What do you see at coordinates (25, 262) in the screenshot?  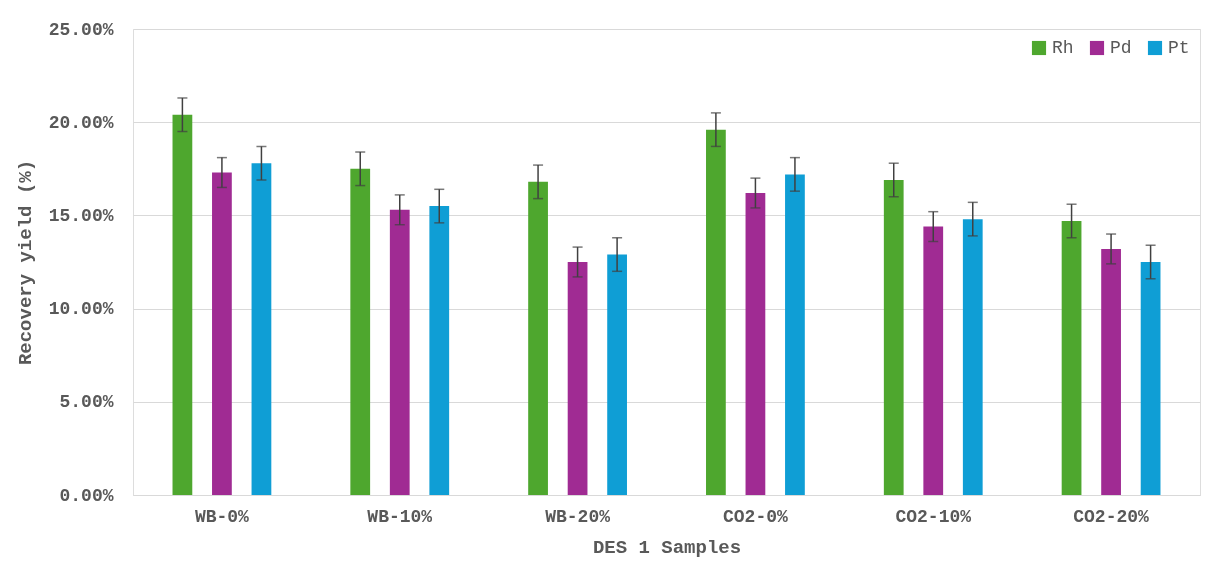 I see `y-axis-title: Recovery yield (%)` at bounding box center [25, 262].